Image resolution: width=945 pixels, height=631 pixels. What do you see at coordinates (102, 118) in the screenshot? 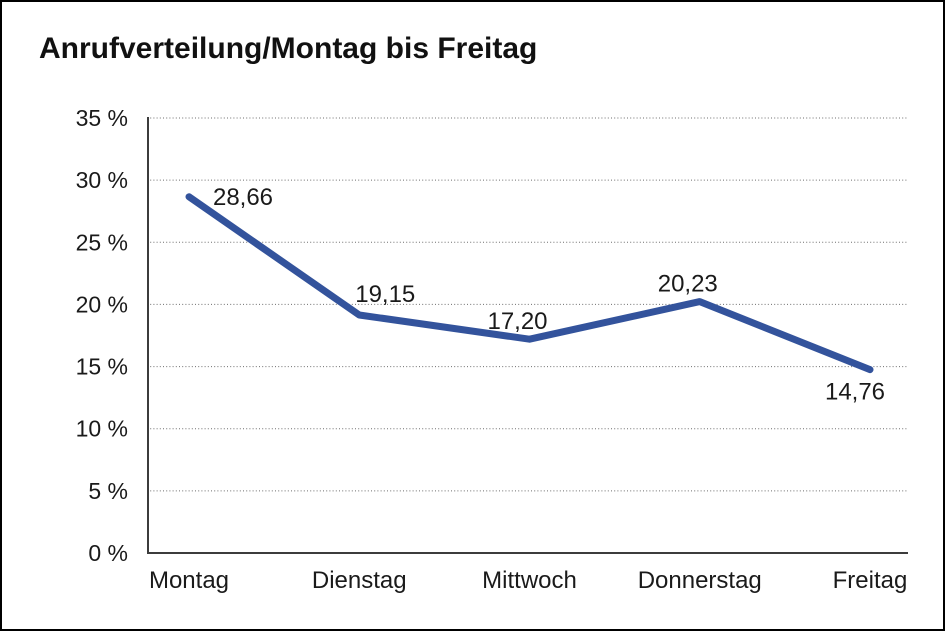
I see `y-tick-label: 35 %` at bounding box center [102, 118].